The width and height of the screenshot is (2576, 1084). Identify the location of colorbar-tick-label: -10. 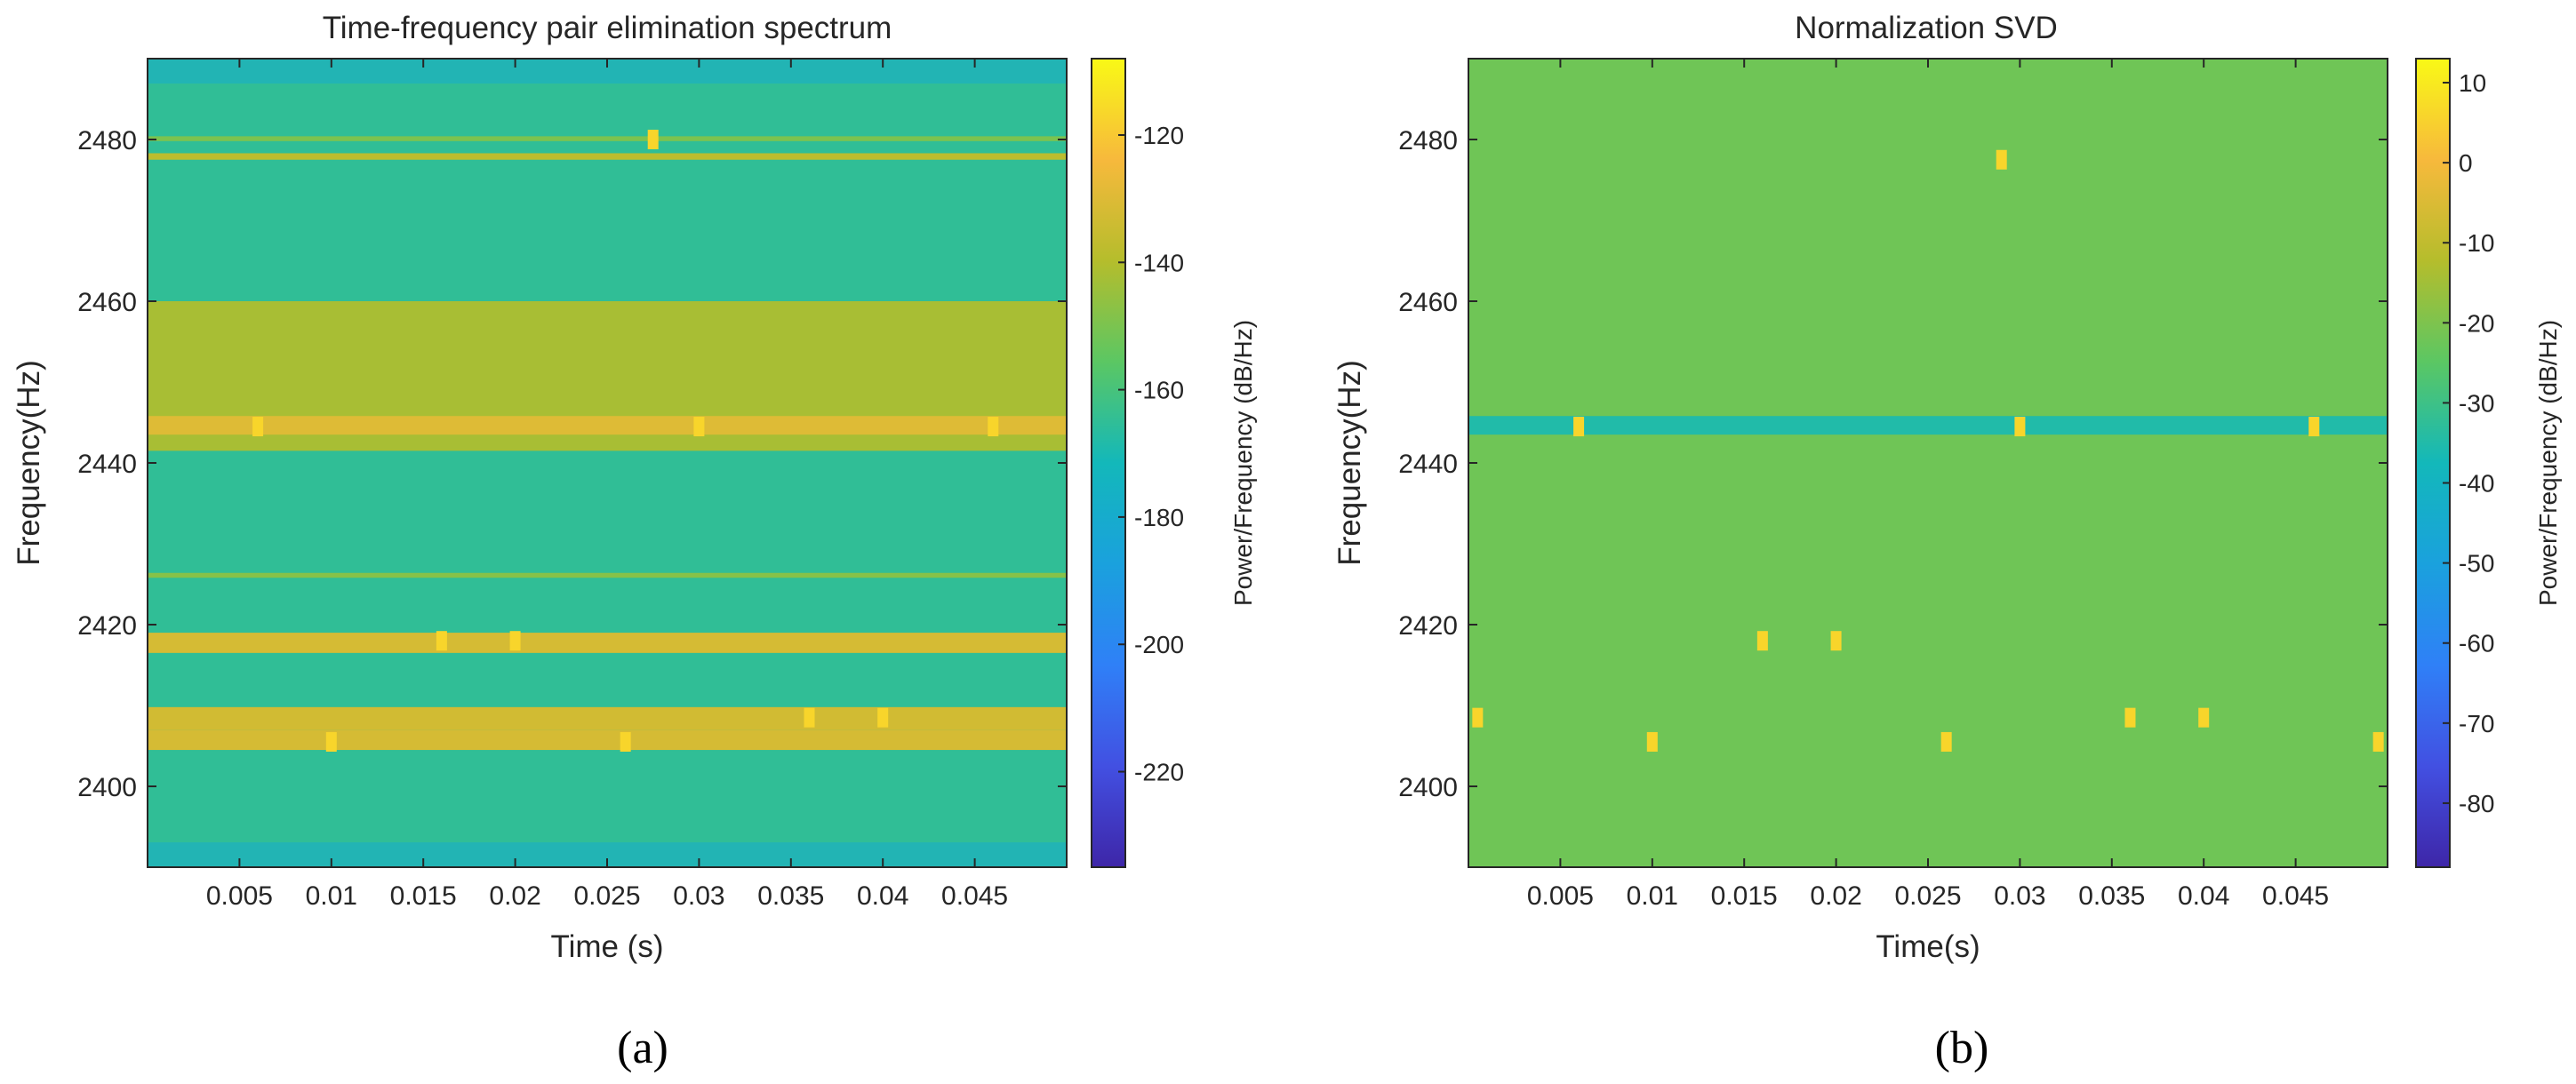
(2476, 243).